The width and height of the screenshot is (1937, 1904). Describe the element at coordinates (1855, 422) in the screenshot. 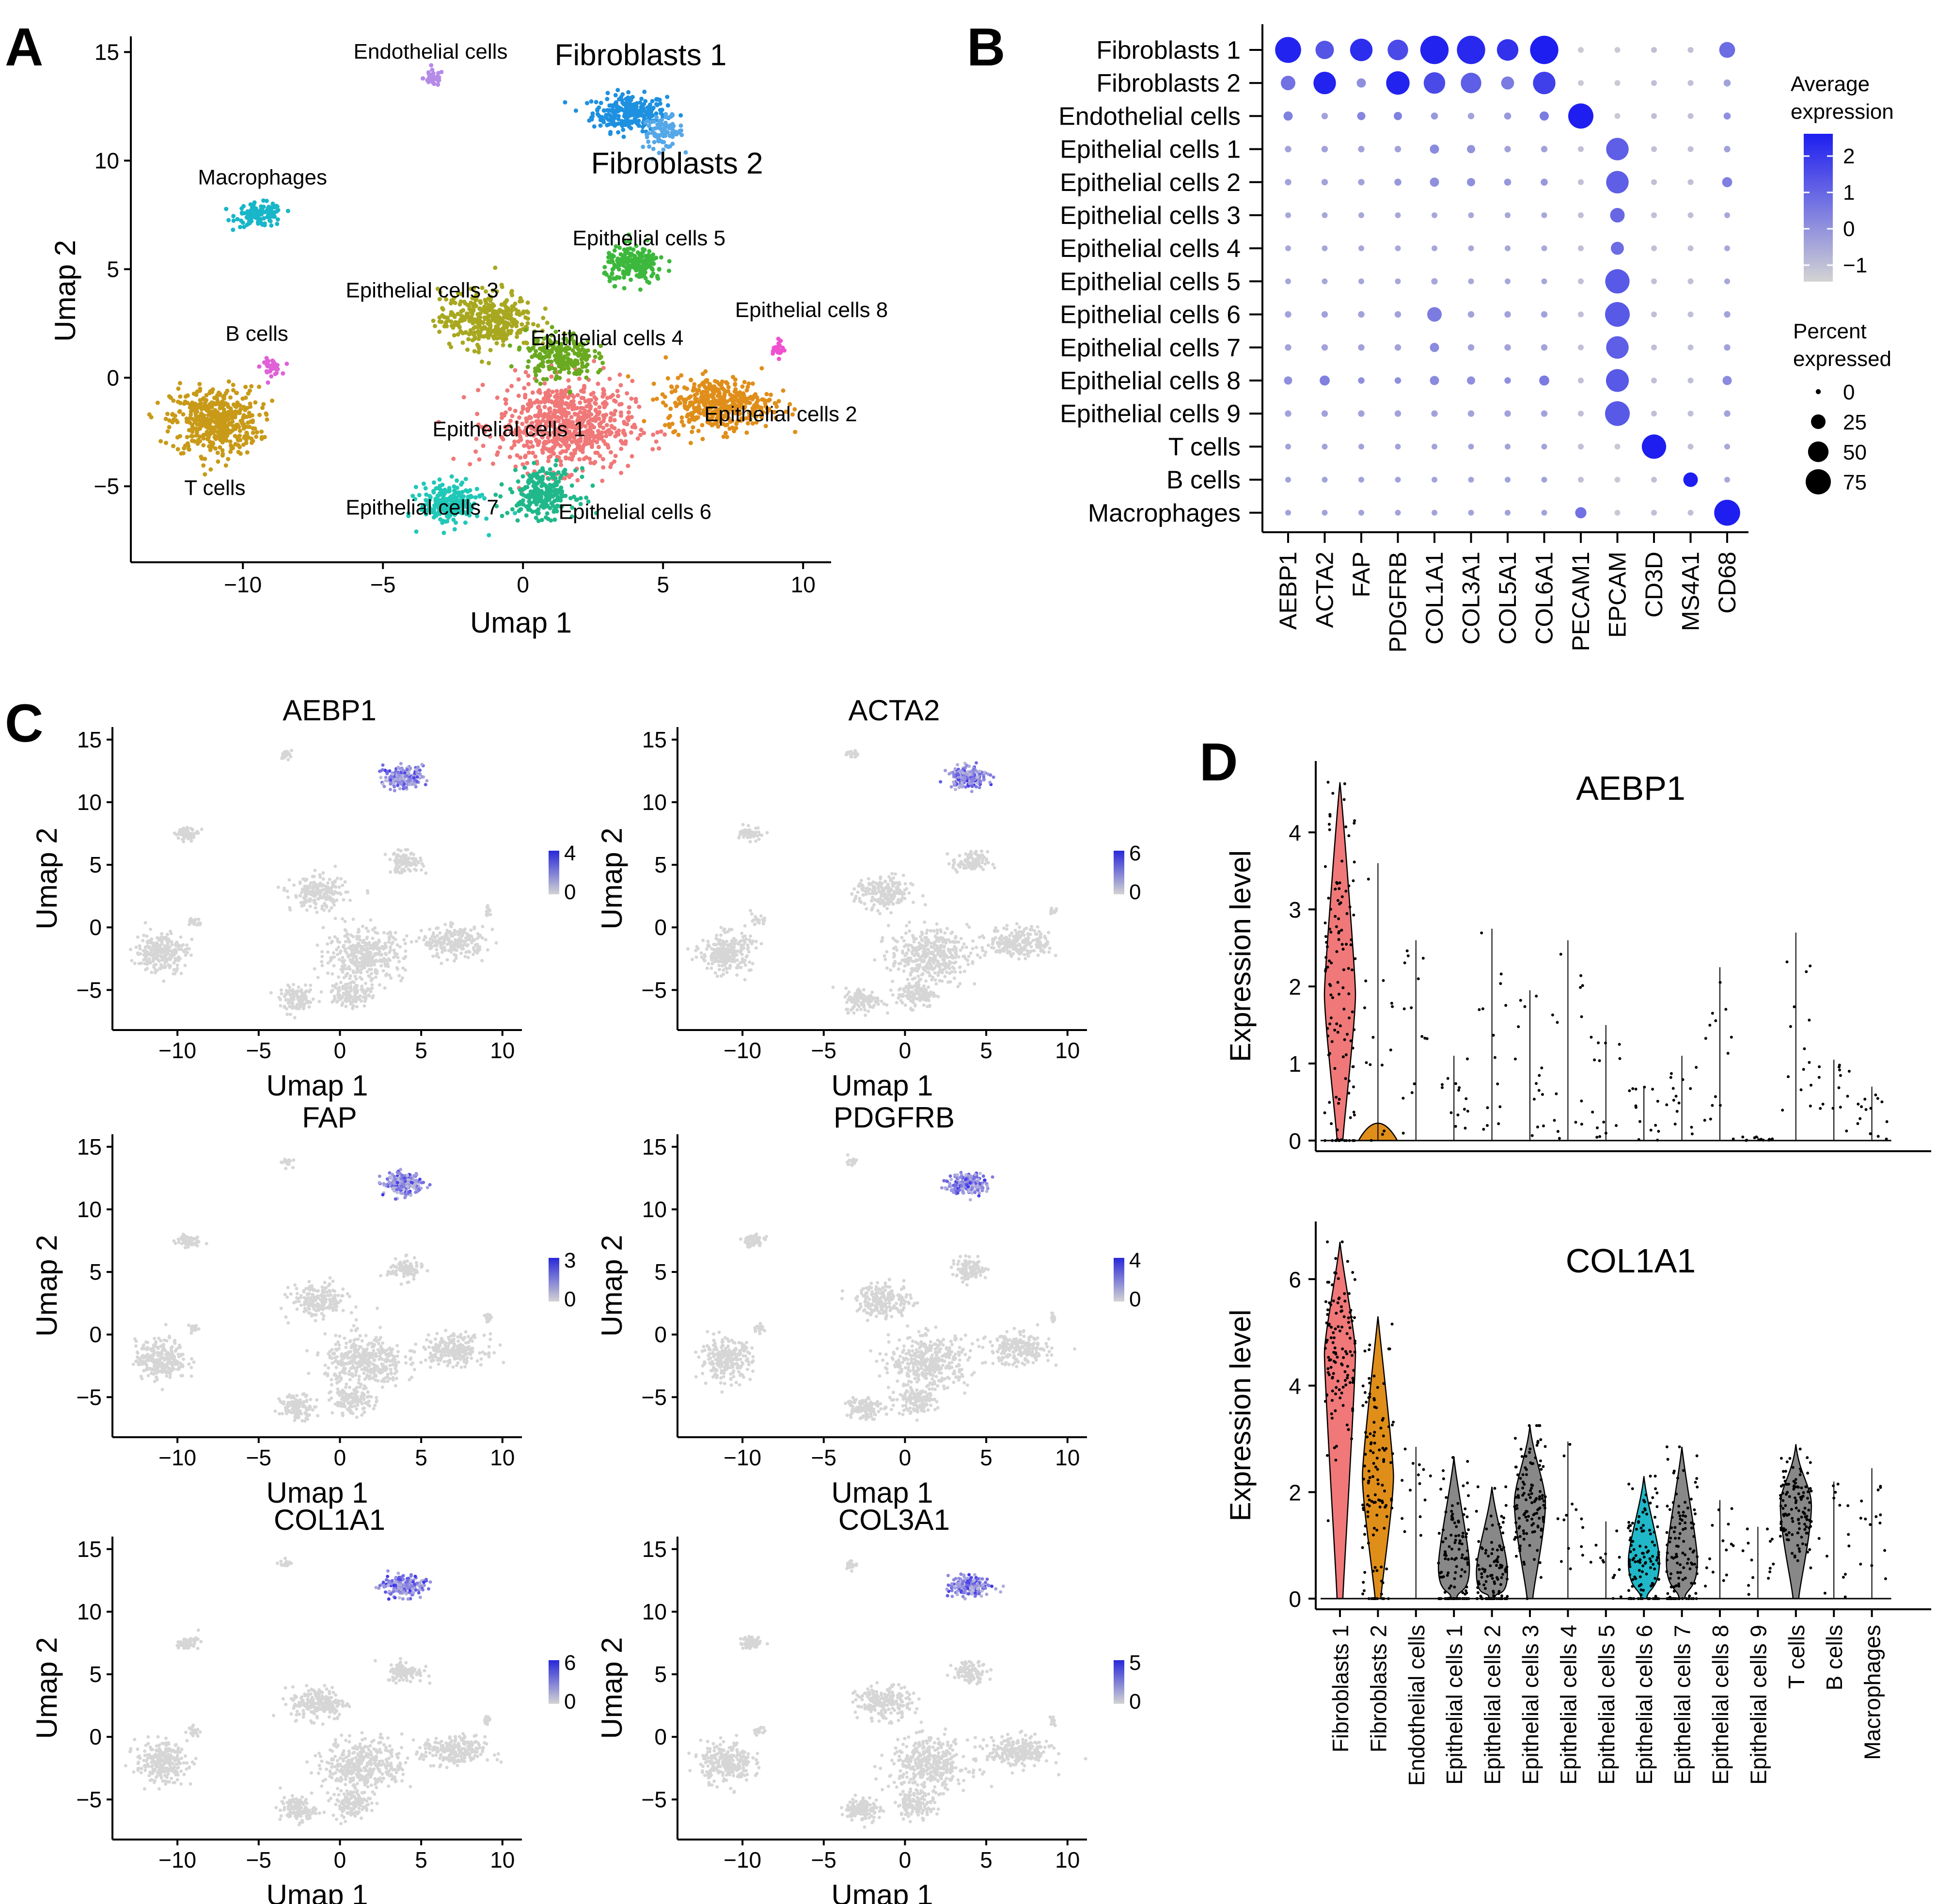

I see `legend-size-label: 25` at that location.